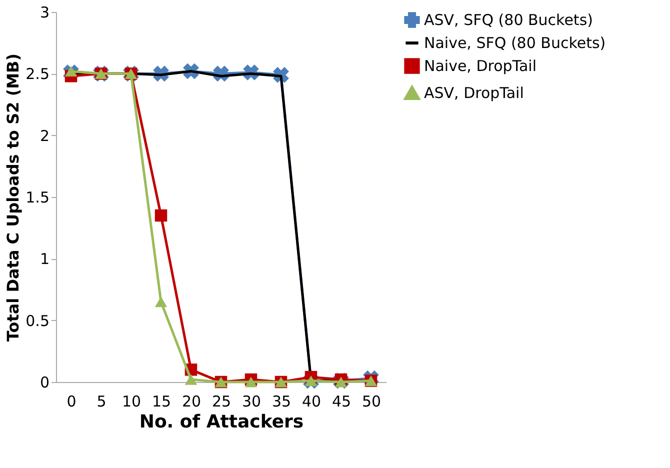 The width and height of the screenshot is (670, 468). Describe the element at coordinates (38, 321) in the screenshot. I see `y-tick-label: 0.5` at that location.